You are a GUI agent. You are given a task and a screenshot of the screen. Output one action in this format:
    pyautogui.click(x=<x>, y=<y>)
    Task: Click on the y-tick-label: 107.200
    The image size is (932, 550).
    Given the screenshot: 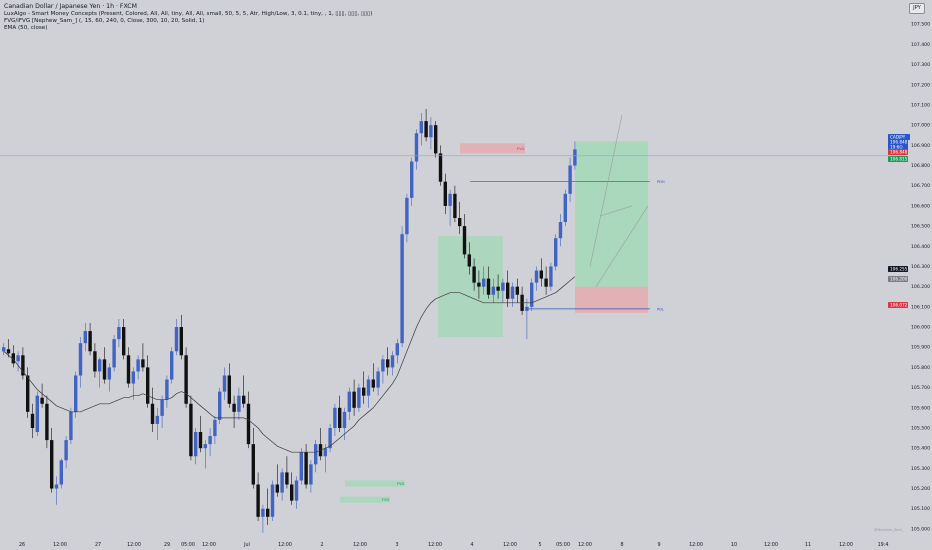 What is the action you would take?
    pyautogui.click(x=920, y=85)
    